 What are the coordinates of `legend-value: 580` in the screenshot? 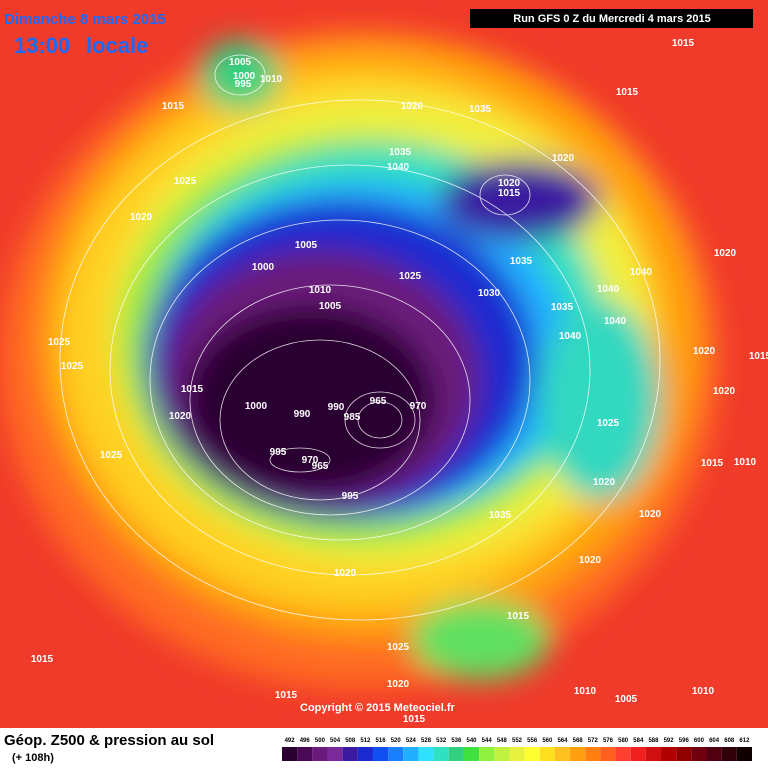 It's located at (623, 741).